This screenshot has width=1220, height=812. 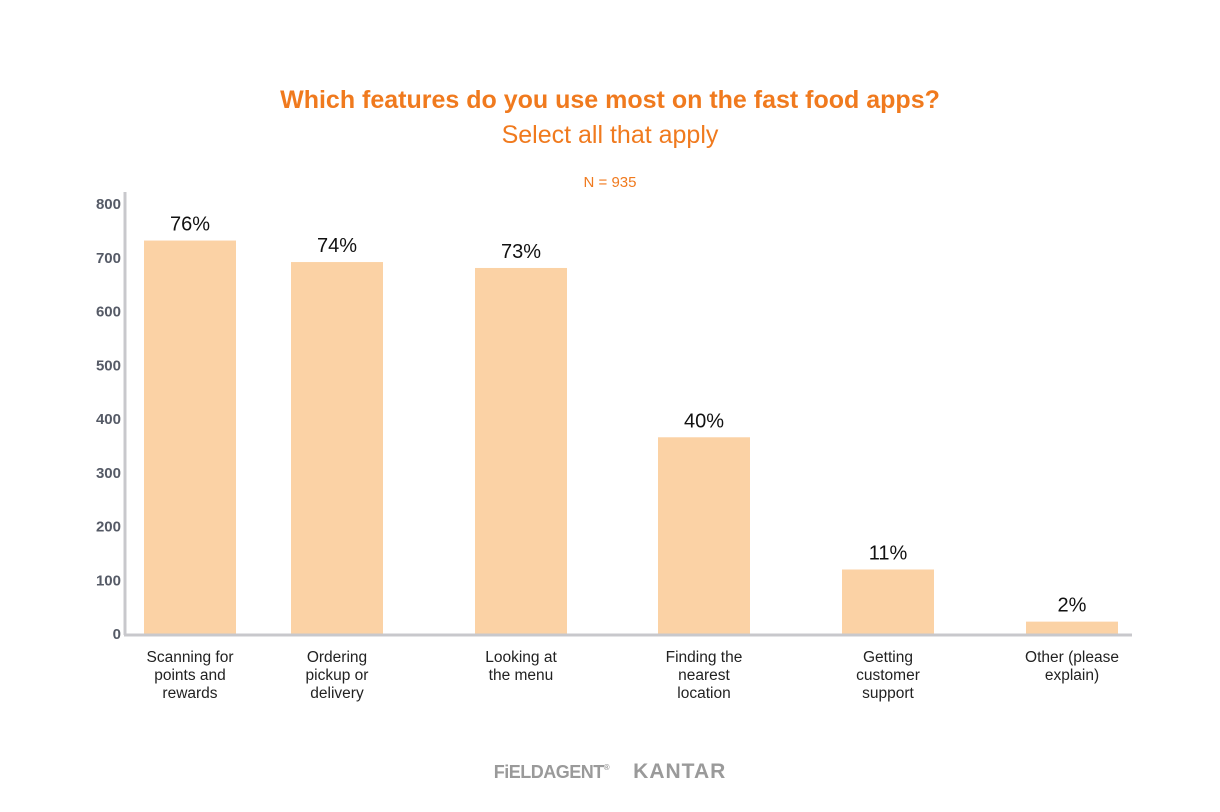 What do you see at coordinates (108, 419) in the screenshot?
I see `y-tick-label: 400` at bounding box center [108, 419].